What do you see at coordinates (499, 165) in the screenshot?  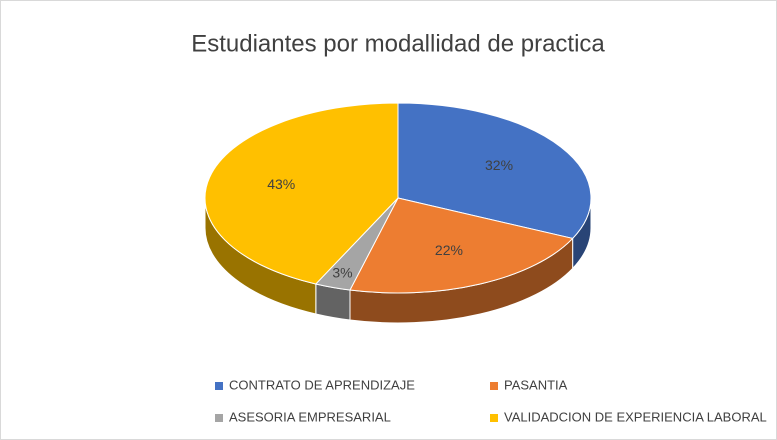 I see `data-label: 32%` at bounding box center [499, 165].